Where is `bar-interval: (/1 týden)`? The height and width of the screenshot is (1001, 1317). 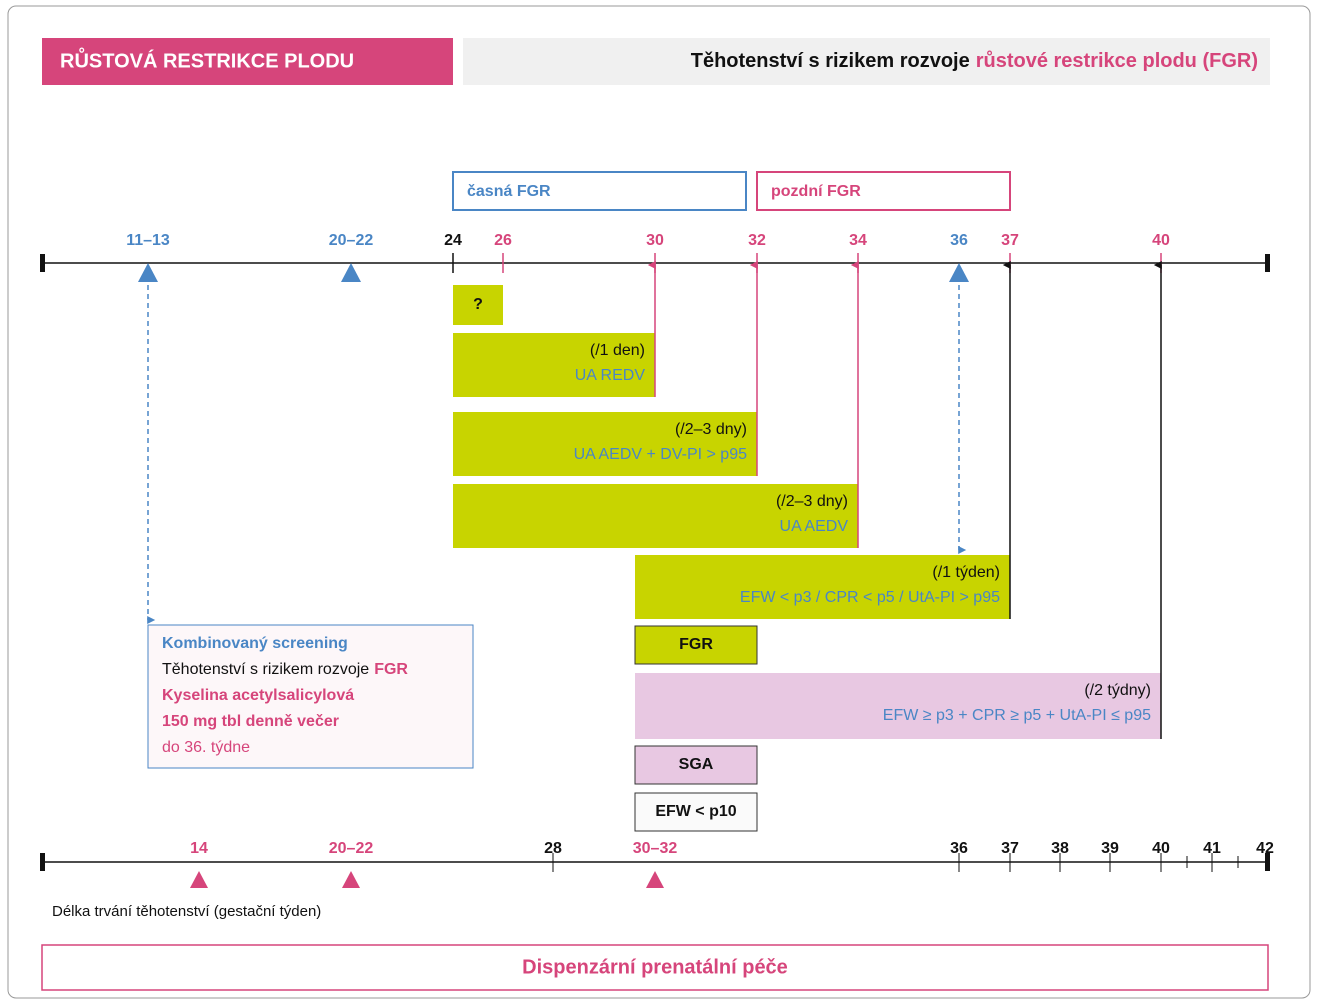
bar-interval: (/1 týden) is located at coordinates (966, 572).